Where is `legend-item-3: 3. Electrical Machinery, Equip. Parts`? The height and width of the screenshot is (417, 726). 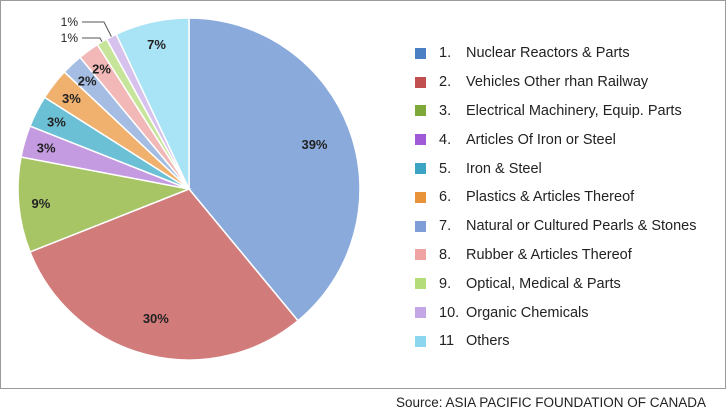 legend-item-3: 3. Electrical Machinery, Equip. Parts is located at coordinates (556, 111).